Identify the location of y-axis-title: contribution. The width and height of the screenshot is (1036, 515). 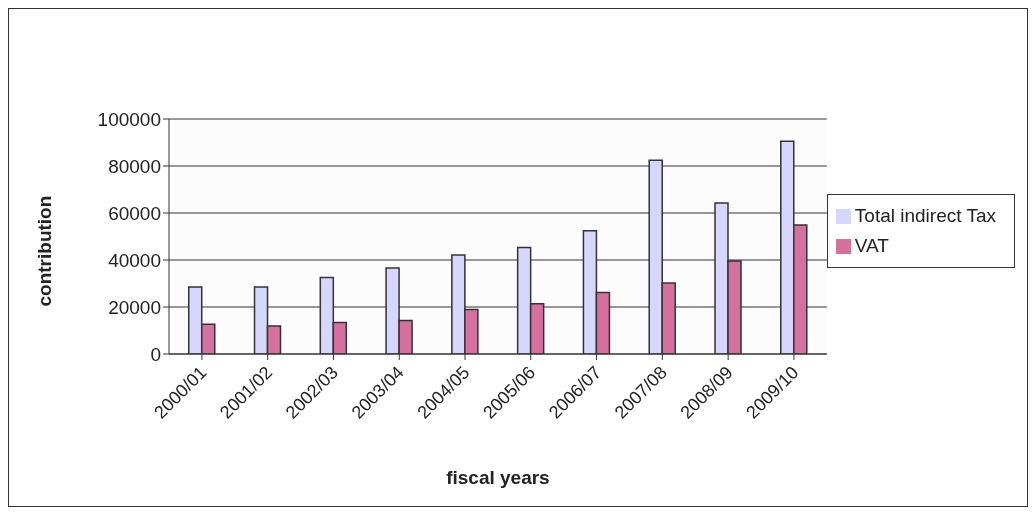
(44, 251).